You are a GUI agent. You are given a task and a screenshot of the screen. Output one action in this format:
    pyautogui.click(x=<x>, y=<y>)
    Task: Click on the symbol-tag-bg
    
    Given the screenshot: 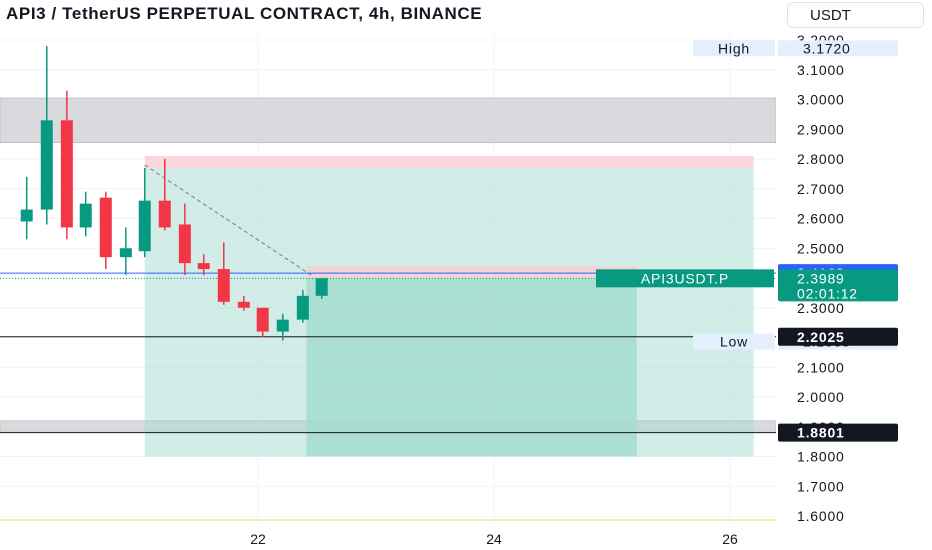 What is the action you would take?
    pyautogui.click(x=685, y=278)
    